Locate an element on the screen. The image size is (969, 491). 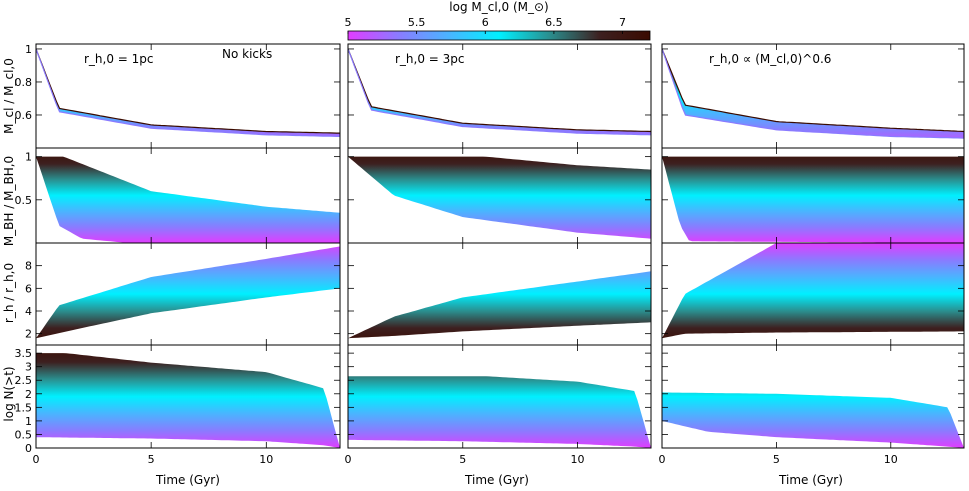
colorbar: log M_cl,0 (M_⊙) 5 5.5 6 6.5 7 is located at coordinates (498, 20).